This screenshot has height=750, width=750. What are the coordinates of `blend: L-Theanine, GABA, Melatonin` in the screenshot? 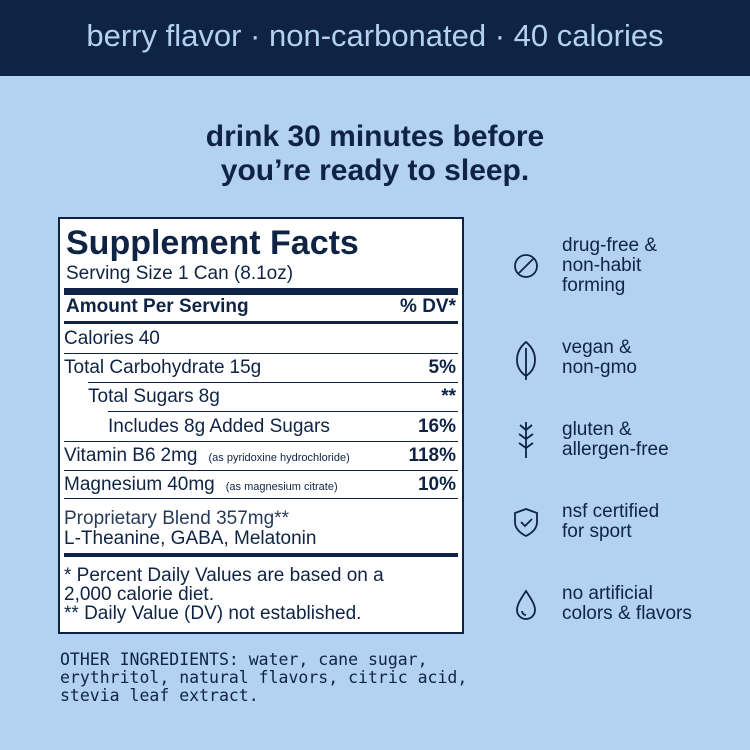 It's located at (190, 538).